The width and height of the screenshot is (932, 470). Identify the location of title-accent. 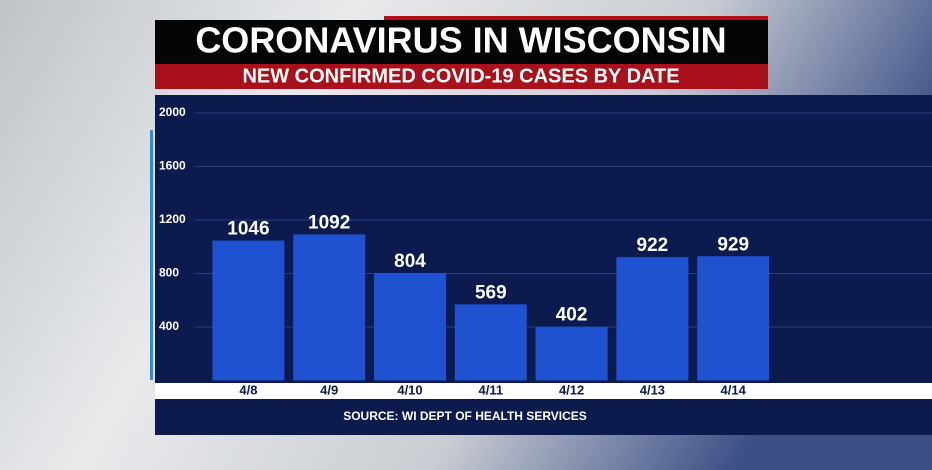
(576, 18).